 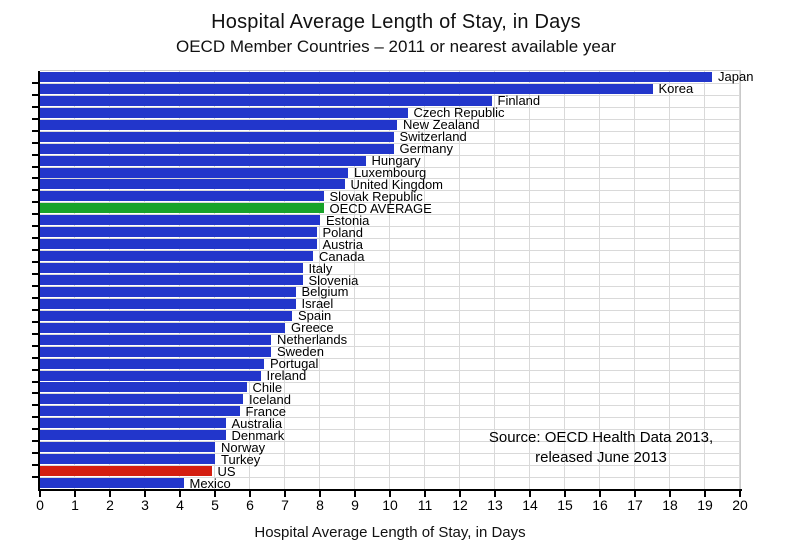 I want to click on bar-switzerland, so click(x=217, y=136).